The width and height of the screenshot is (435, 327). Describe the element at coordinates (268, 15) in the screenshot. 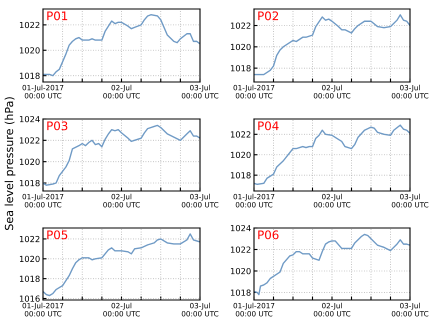

I see `chart-title: P02` at that location.